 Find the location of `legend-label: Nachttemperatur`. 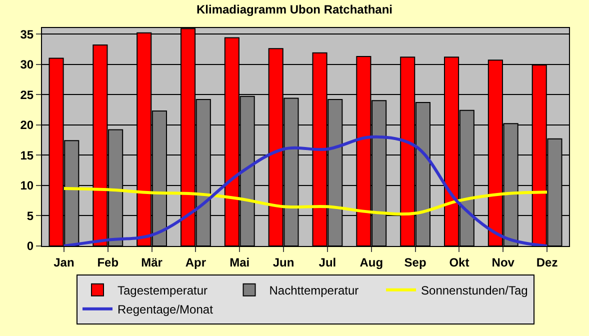

legend-label: Nachttemperatur is located at coordinates (314, 291).